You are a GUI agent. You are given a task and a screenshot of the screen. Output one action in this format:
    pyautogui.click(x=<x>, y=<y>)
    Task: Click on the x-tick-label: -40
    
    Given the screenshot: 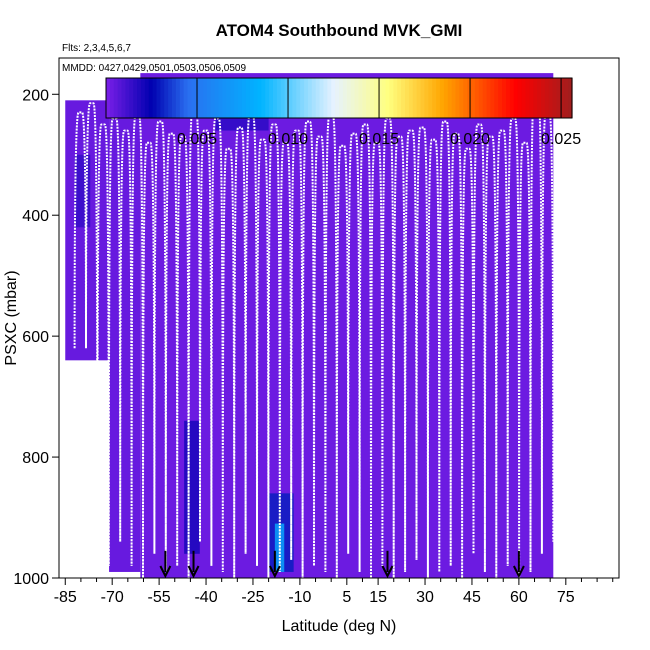 What is the action you would take?
    pyautogui.click(x=205, y=597)
    